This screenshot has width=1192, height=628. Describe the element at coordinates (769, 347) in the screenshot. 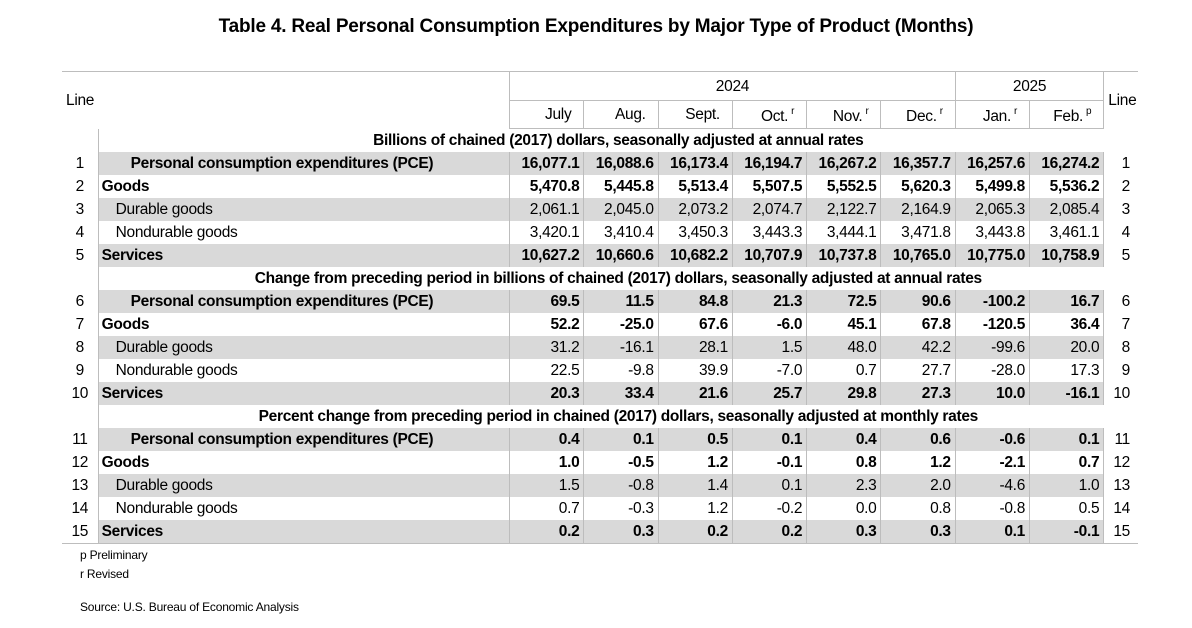

I see `value-cell: 1.5` at that location.